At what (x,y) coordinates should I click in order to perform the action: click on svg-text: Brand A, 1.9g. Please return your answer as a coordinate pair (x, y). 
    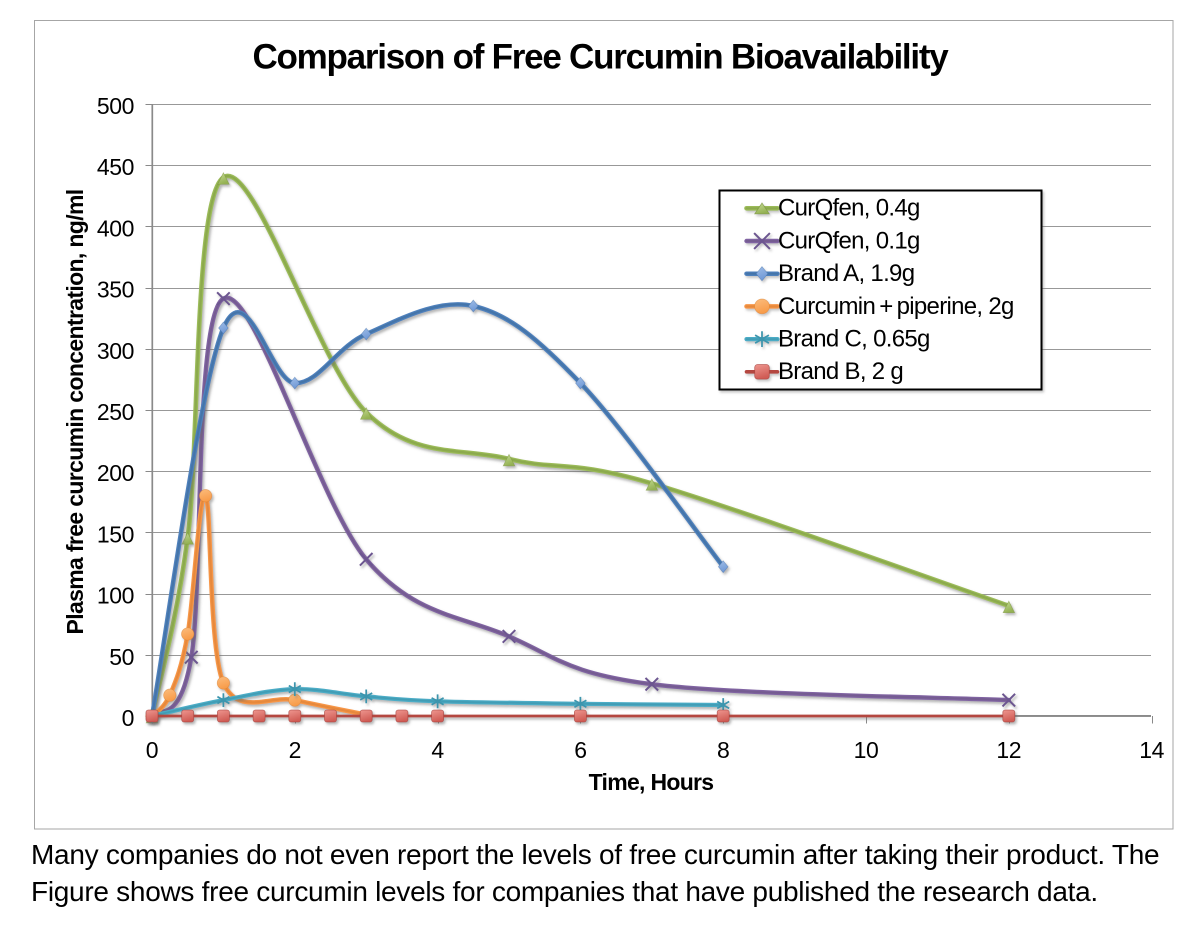
    Looking at the image, I should click on (846, 273).